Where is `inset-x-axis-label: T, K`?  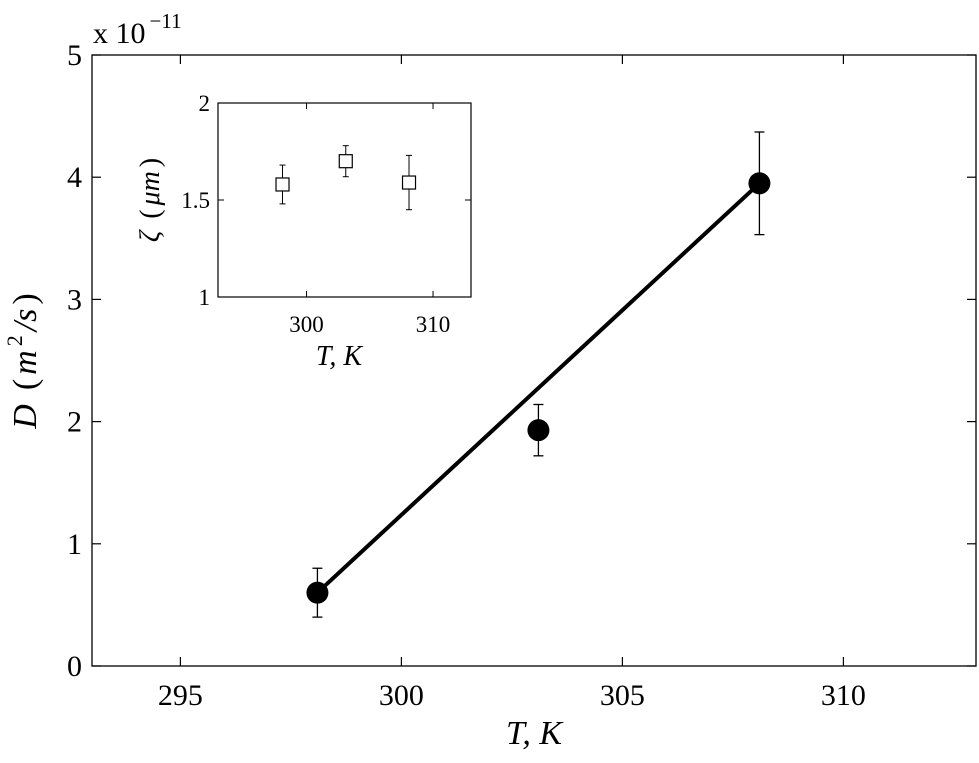
inset-x-axis-label: T, K is located at coordinates (339, 356).